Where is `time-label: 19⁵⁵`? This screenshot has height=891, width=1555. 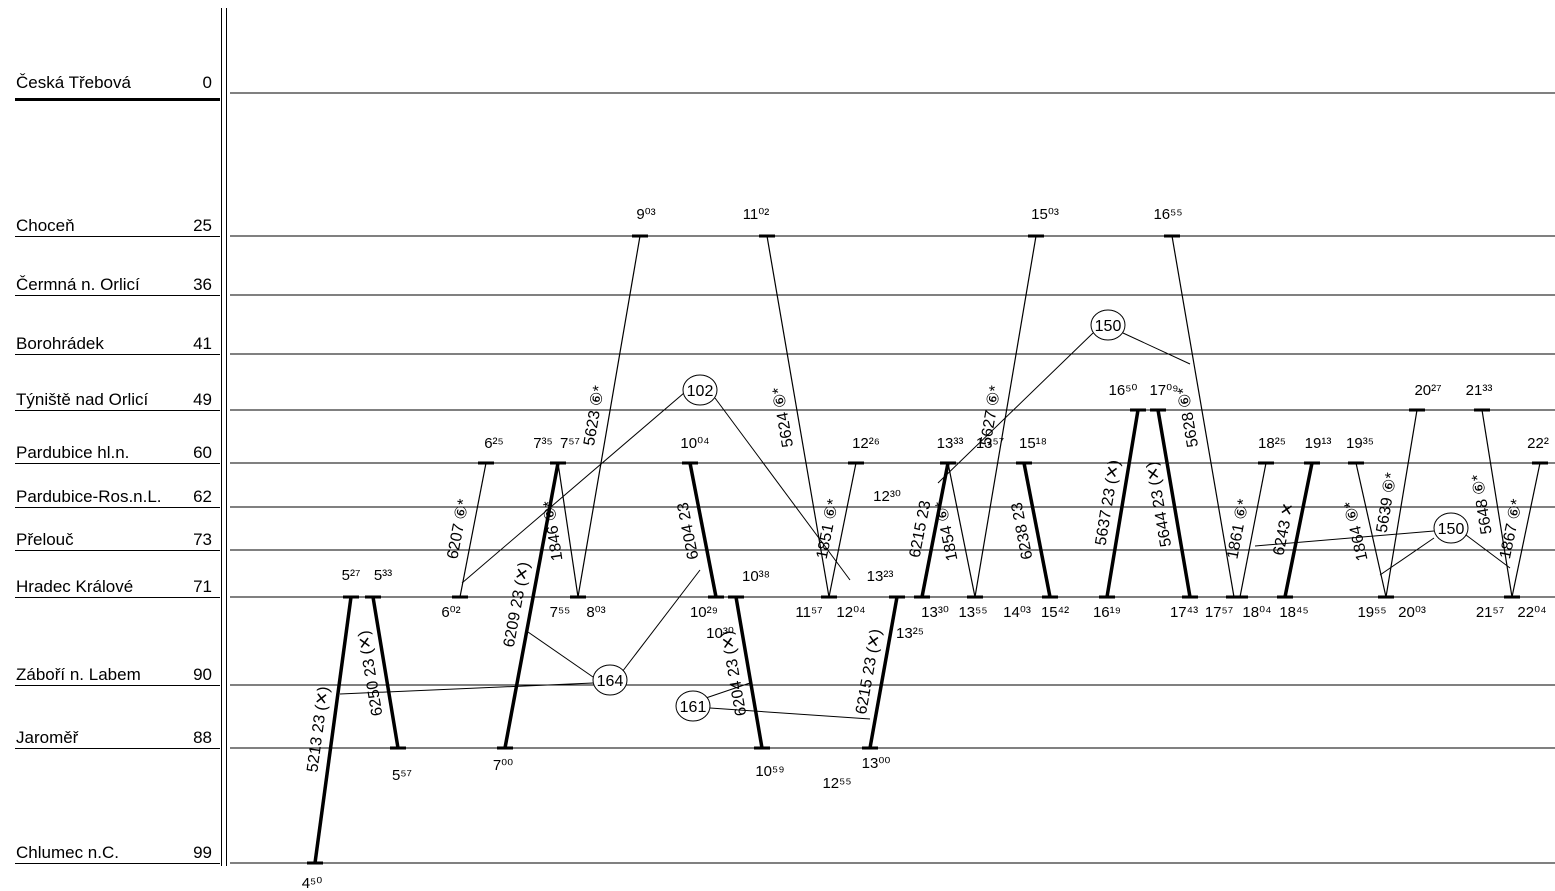
time-label: 19⁵⁵ is located at coordinates (1371, 612).